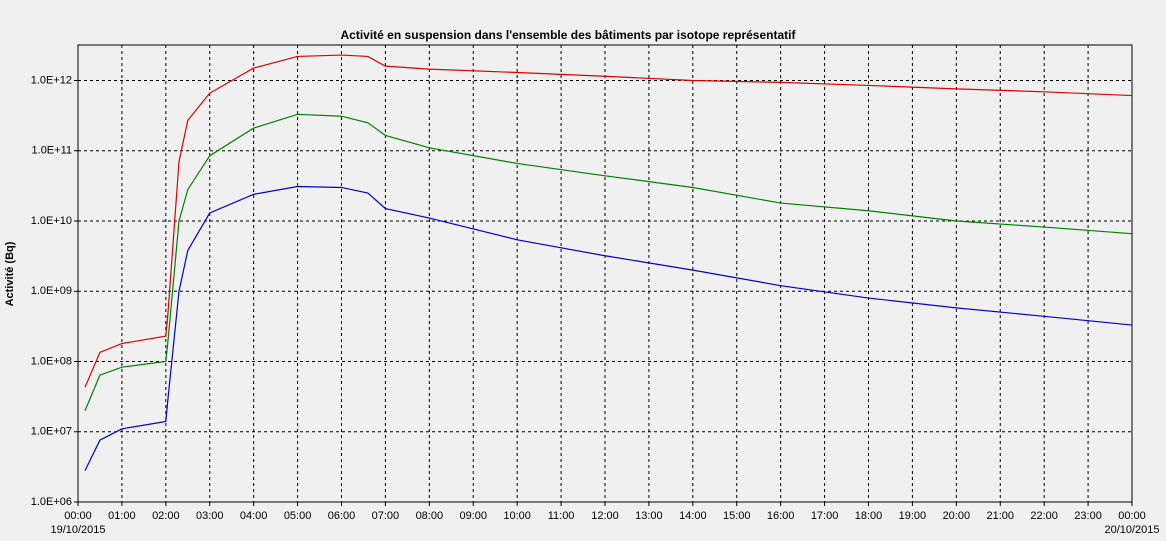 This screenshot has width=1166, height=541. What do you see at coordinates (1000, 516) in the screenshot?
I see `x-tick-label: 21:00` at bounding box center [1000, 516].